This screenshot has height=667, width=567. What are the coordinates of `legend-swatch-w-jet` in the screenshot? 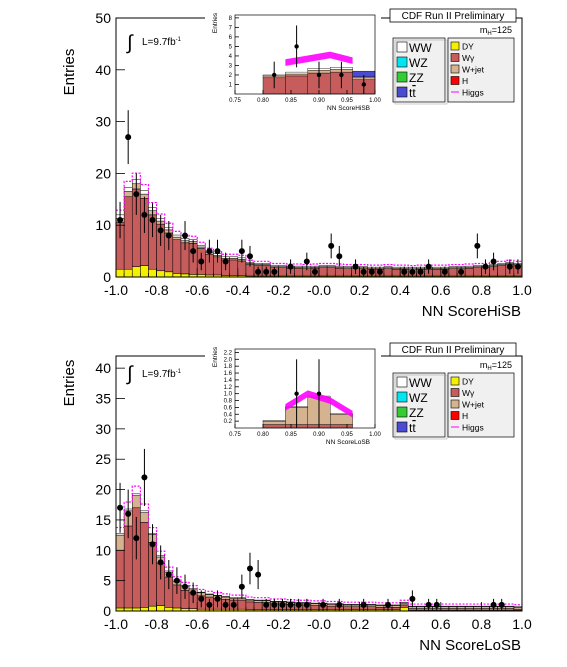 It's located at (455, 69).